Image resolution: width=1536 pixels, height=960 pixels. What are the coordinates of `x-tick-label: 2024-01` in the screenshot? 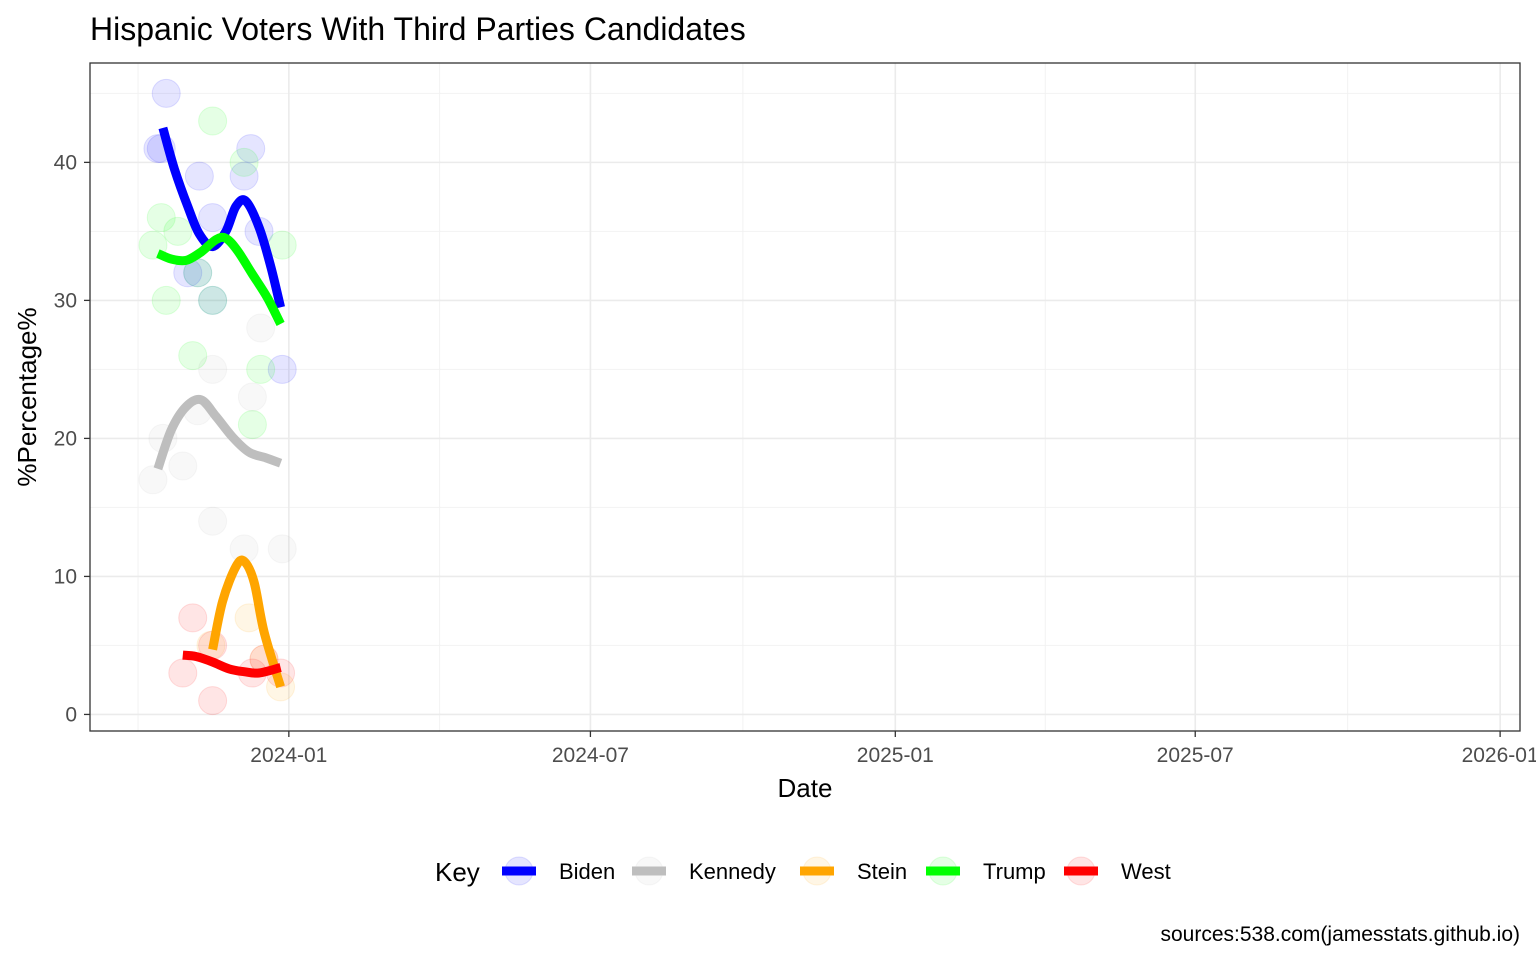 It's located at (288, 755).